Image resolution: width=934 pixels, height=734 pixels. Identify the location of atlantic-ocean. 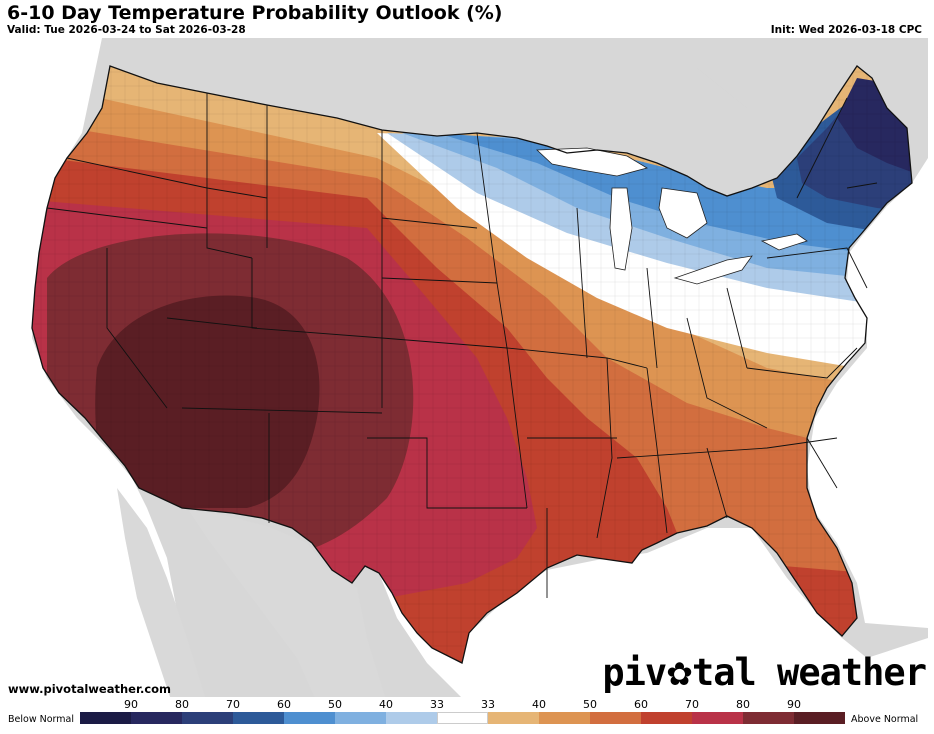
(867, 393).